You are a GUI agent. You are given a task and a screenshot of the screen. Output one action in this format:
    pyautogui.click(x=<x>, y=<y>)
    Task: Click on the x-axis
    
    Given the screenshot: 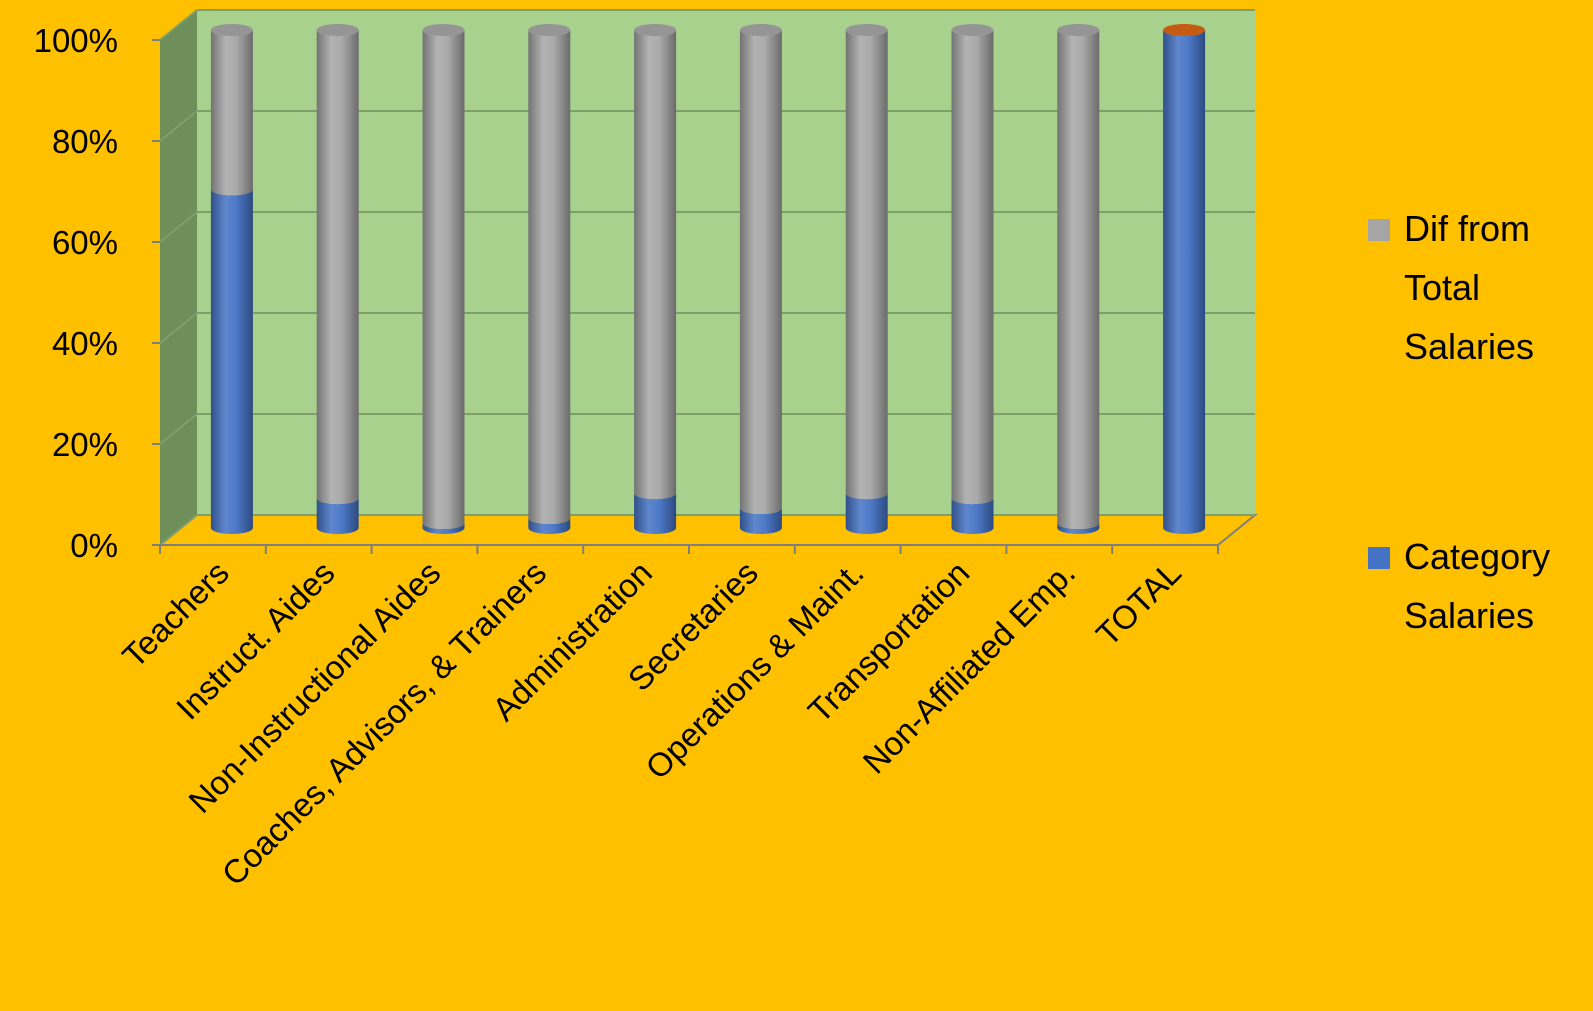 What is the action you would take?
    pyautogui.click(x=689, y=549)
    